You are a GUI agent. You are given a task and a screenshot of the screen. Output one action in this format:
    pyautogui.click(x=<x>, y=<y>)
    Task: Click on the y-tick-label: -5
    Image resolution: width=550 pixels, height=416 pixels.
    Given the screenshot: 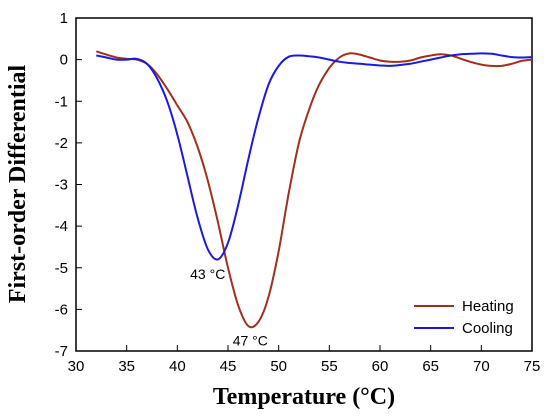 What is the action you would take?
    pyautogui.click(x=61, y=268)
    